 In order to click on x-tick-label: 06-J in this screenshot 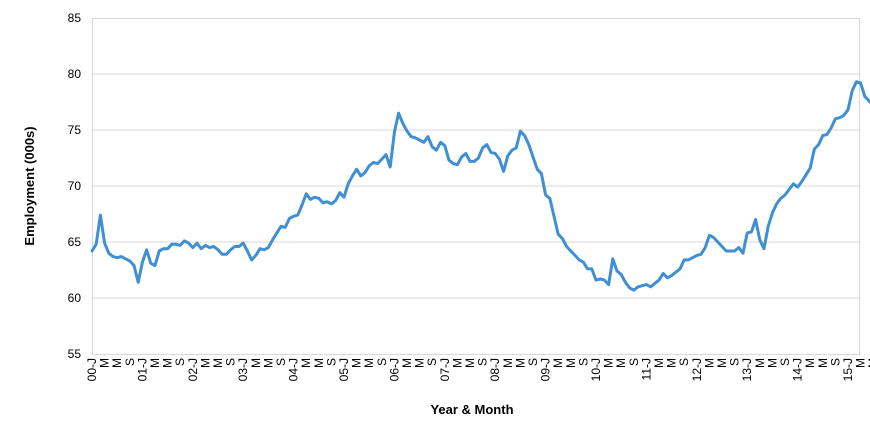, I will do `click(394, 369)`.